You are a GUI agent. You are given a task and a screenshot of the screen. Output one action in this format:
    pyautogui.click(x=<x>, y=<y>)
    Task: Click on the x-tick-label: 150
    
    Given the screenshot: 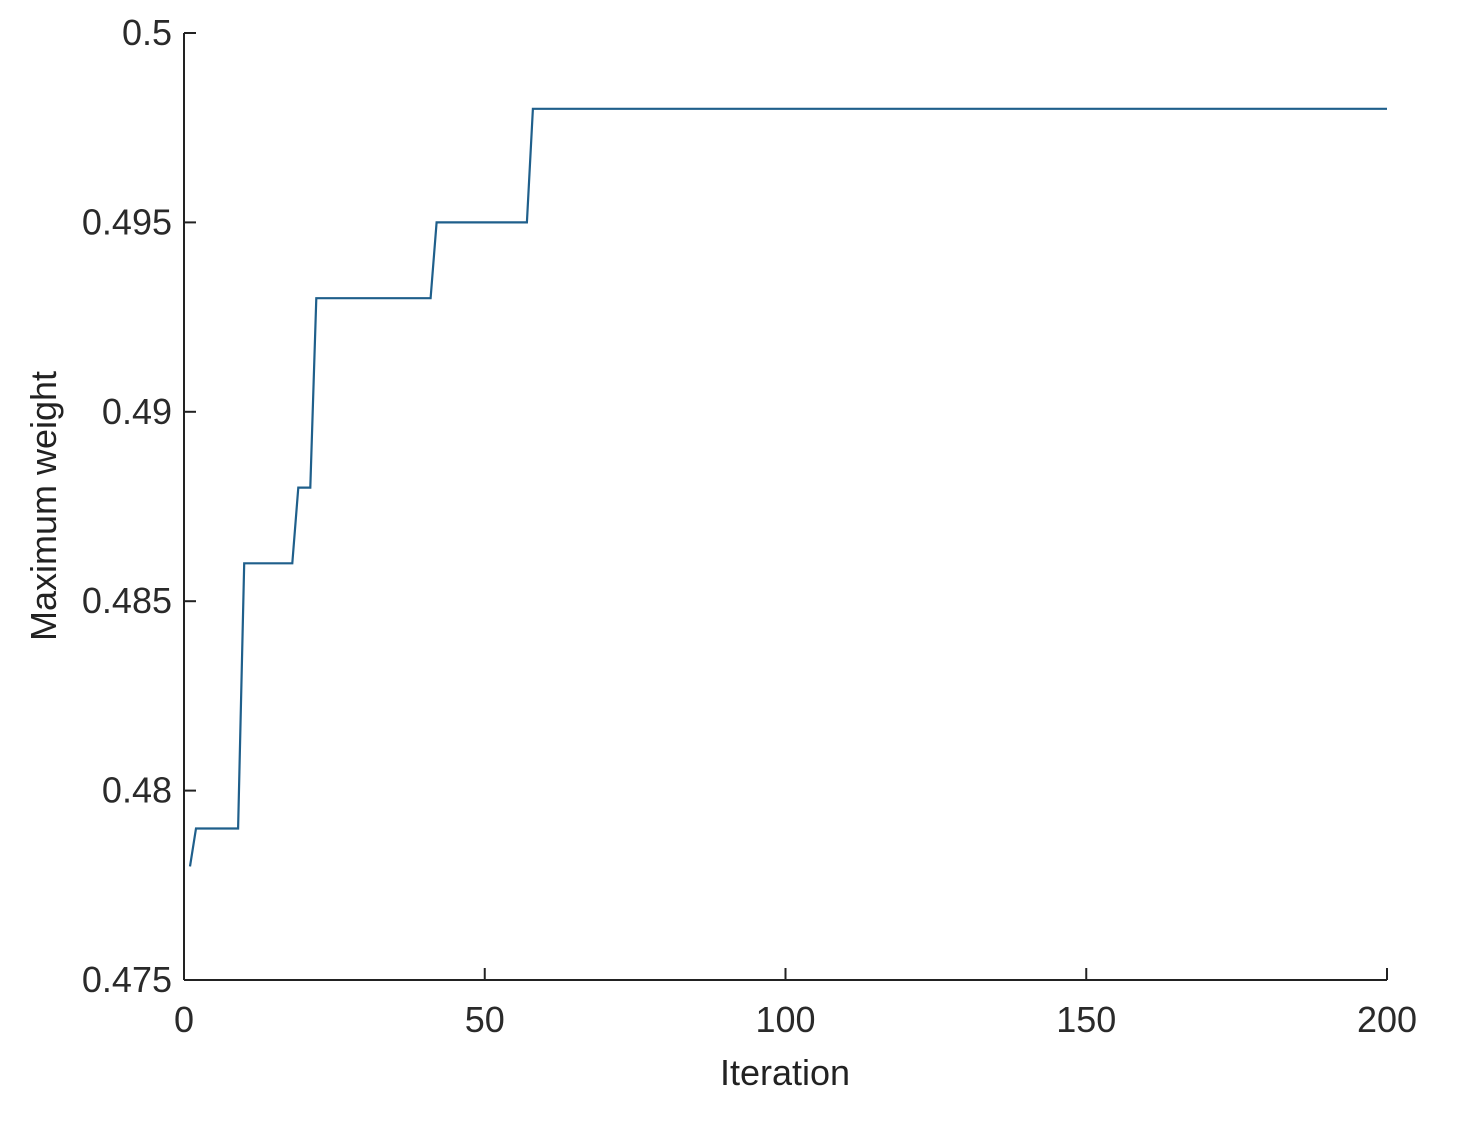 What is the action you would take?
    pyautogui.click(x=1086, y=1019)
    